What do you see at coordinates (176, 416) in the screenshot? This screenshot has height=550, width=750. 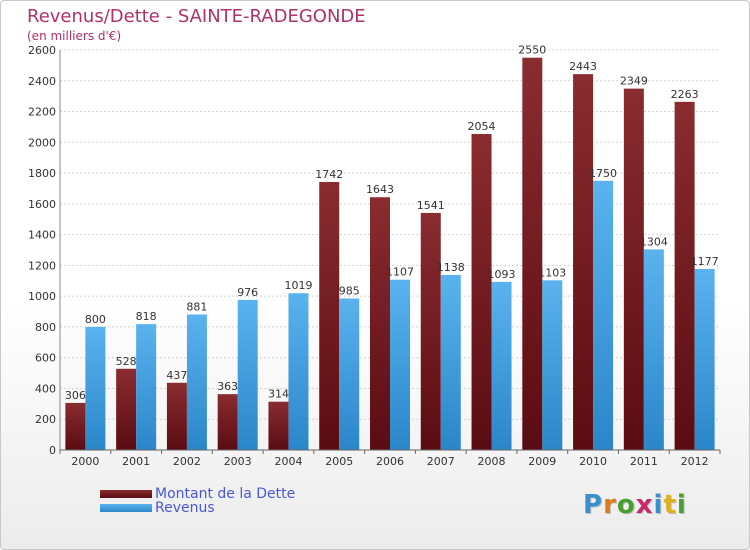 I see `bar-dette-2002` at bounding box center [176, 416].